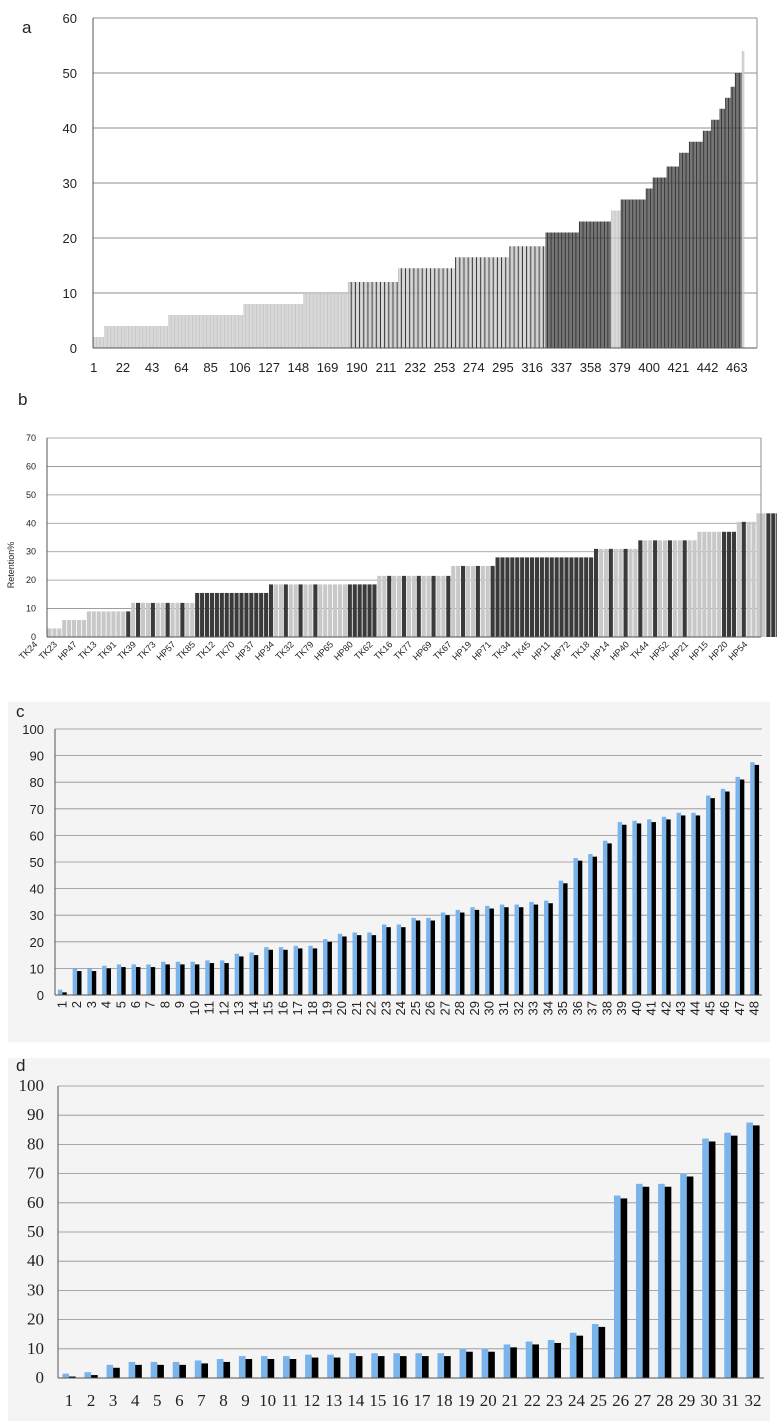 This screenshot has height=1423, width=777. I want to click on x-tick-label-a: 106, so click(240, 367).